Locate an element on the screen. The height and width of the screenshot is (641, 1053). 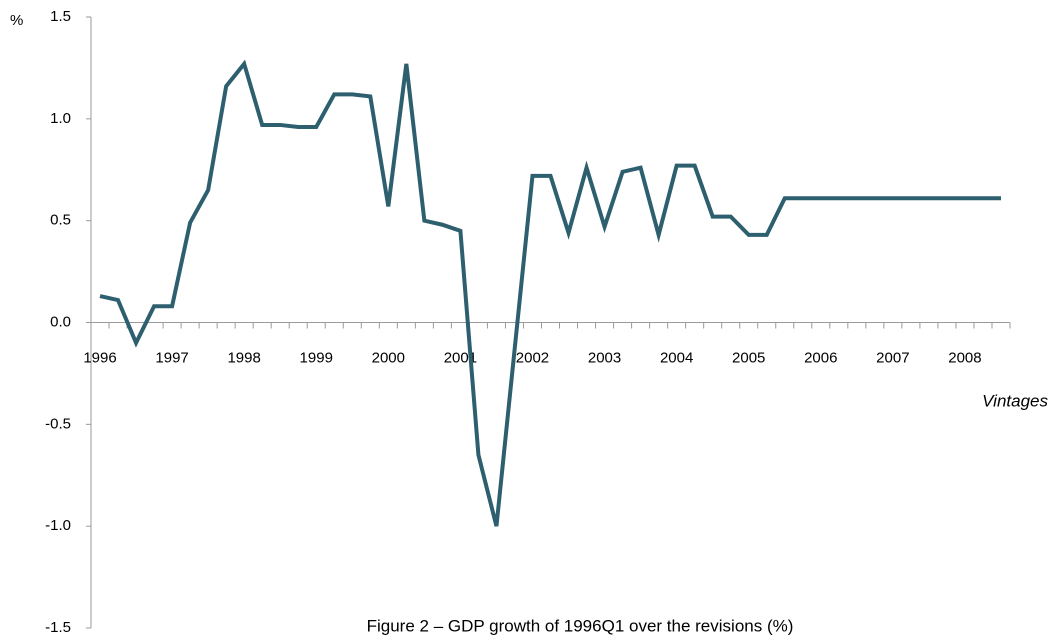
x-tick-label: 1999 is located at coordinates (316, 357).